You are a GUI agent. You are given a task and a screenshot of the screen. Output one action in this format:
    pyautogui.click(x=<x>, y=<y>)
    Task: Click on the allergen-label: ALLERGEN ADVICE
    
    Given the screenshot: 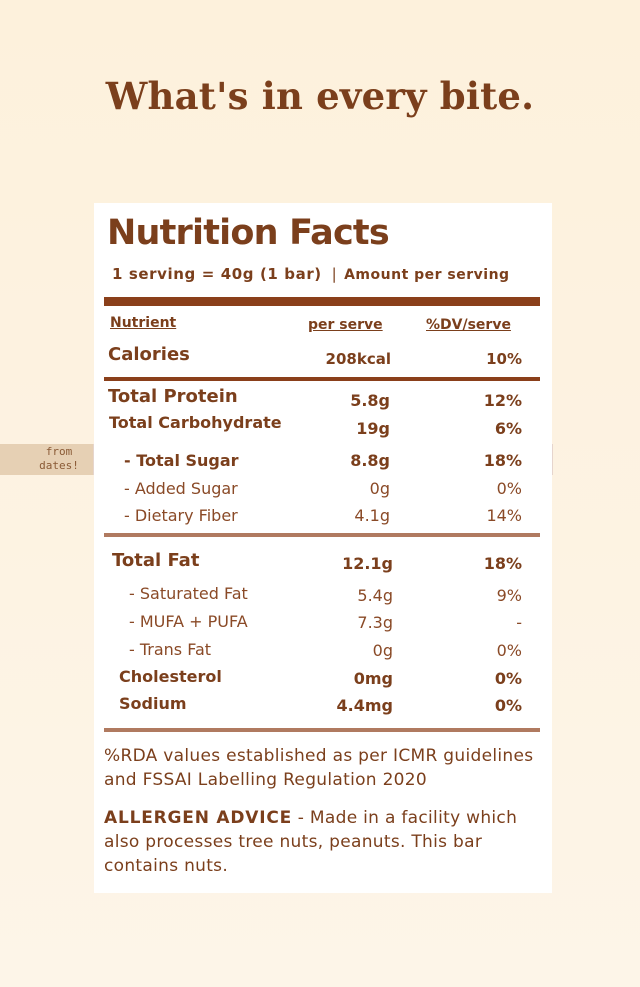 What is the action you would take?
    pyautogui.click(x=198, y=818)
    